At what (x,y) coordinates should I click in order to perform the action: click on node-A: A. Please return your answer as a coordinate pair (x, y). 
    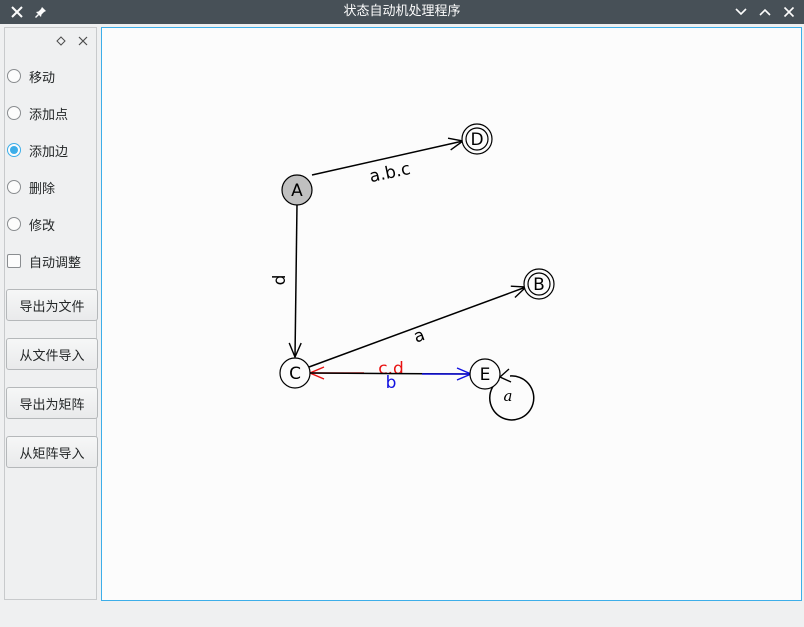
    Looking at the image, I should click on (297, 190).